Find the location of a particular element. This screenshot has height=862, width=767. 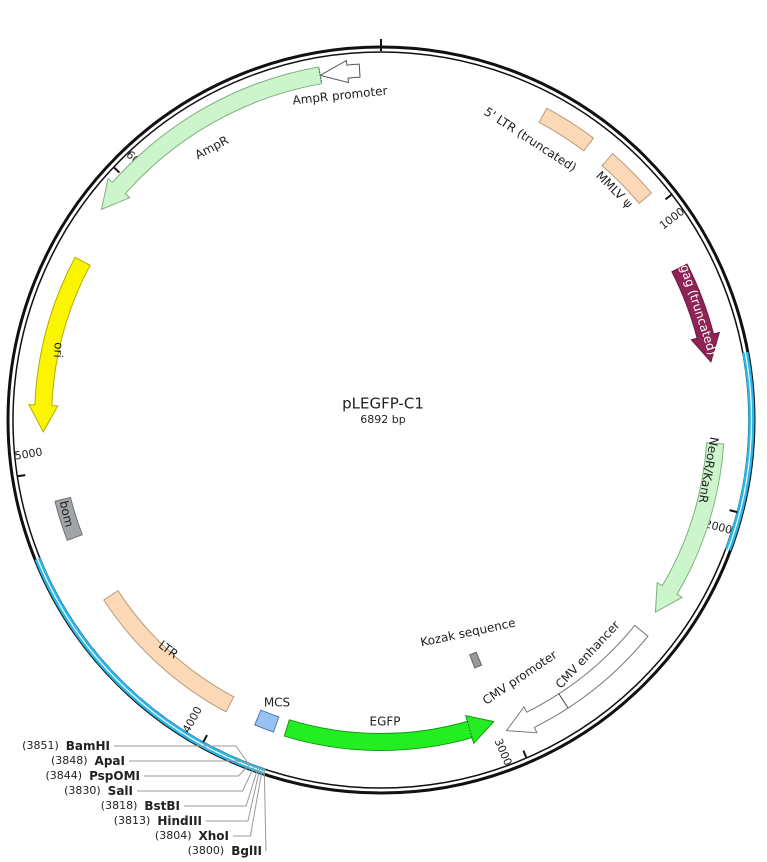

site-label: (3813) HindIII is located at coordinates (158, 821).